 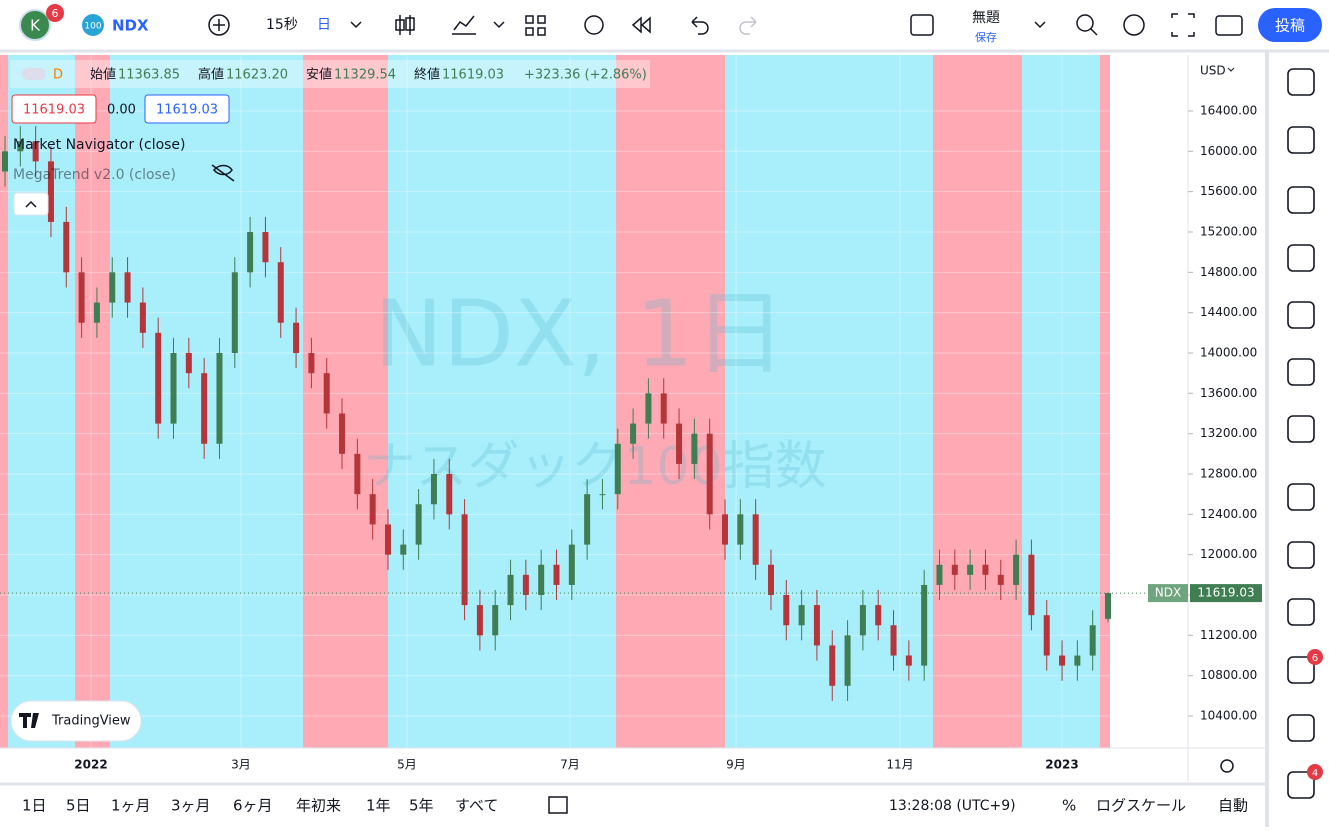 I want to click on y-tick-label: 15600.00, so click(x=1228, y=191).